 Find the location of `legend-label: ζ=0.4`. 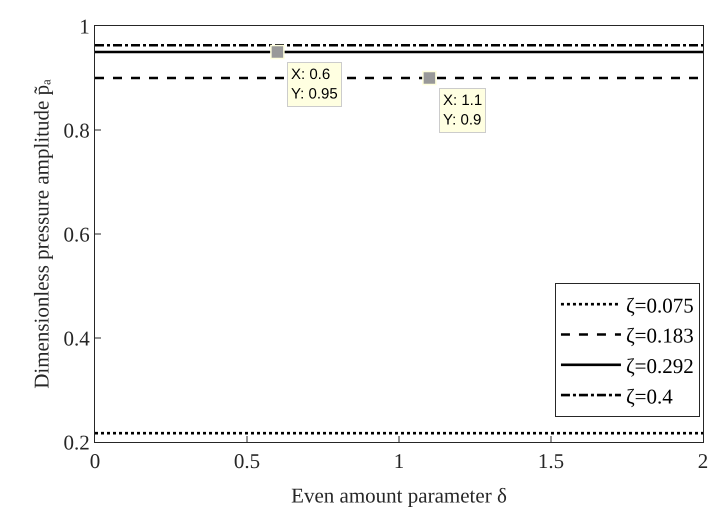

legend-label: ζ=0.4 is located at coordinates (650, 396).